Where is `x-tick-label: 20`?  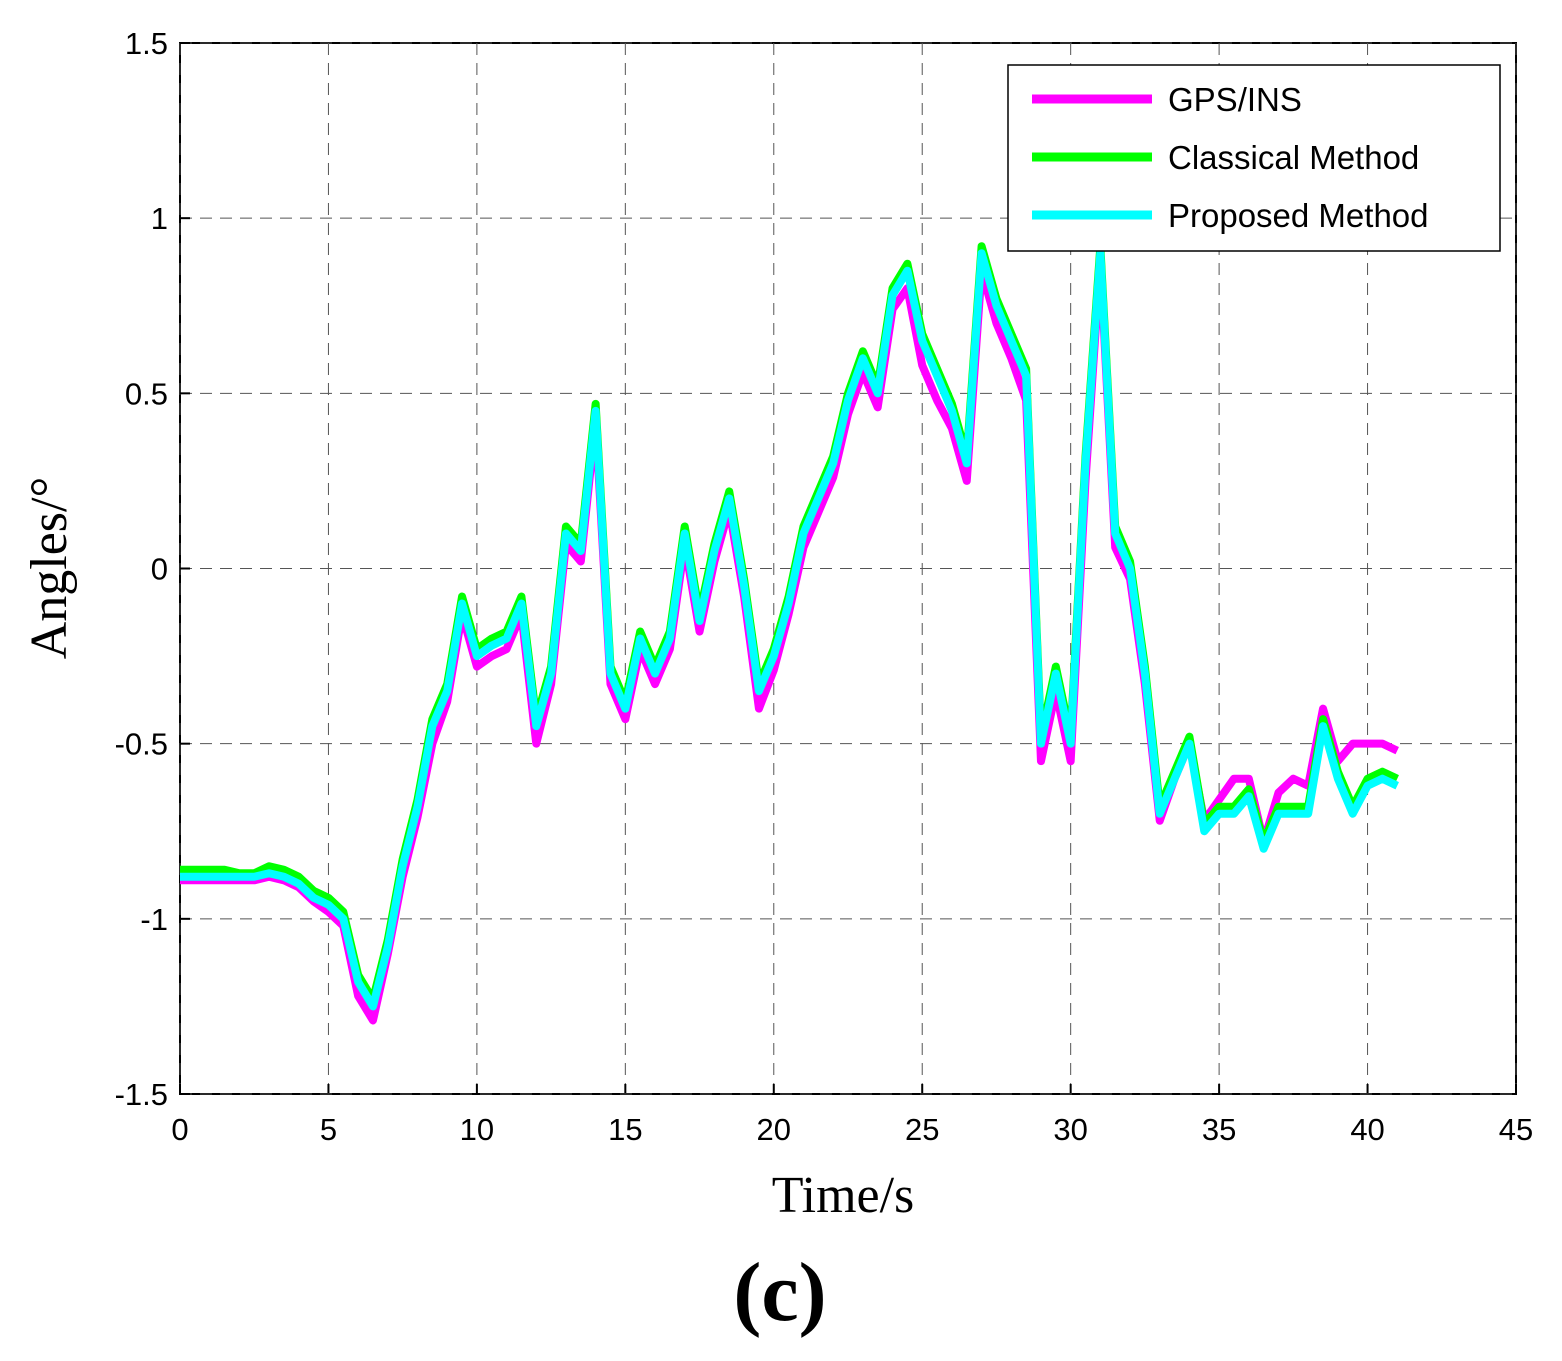 x-tick-label: 20 is located at coordinates (774, 1129).